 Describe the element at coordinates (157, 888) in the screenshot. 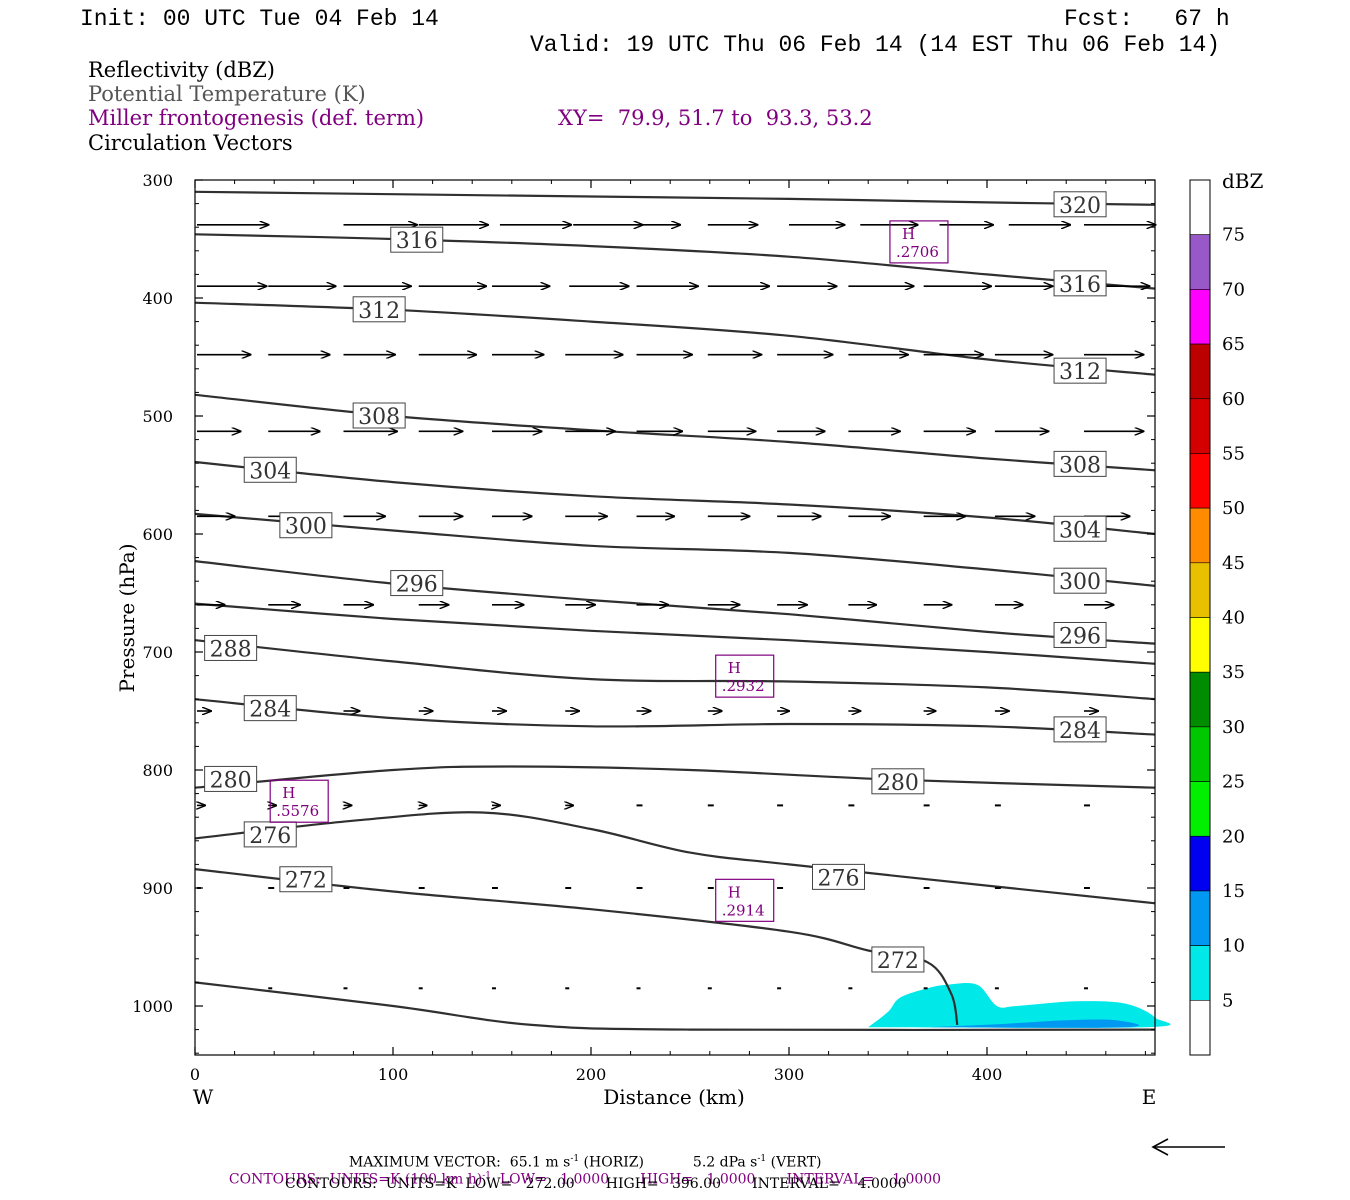

I see `y-tick-label: 900` at that location.